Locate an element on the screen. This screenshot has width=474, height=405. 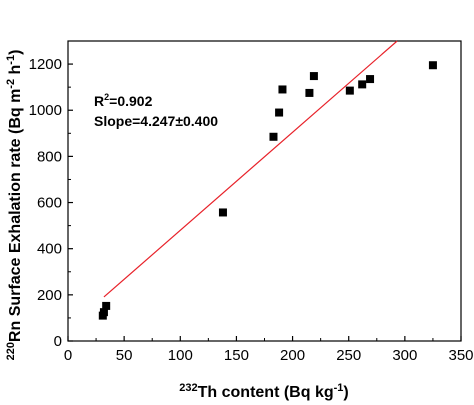
x-tick-label: 250 is located at coordinates (348, 355).